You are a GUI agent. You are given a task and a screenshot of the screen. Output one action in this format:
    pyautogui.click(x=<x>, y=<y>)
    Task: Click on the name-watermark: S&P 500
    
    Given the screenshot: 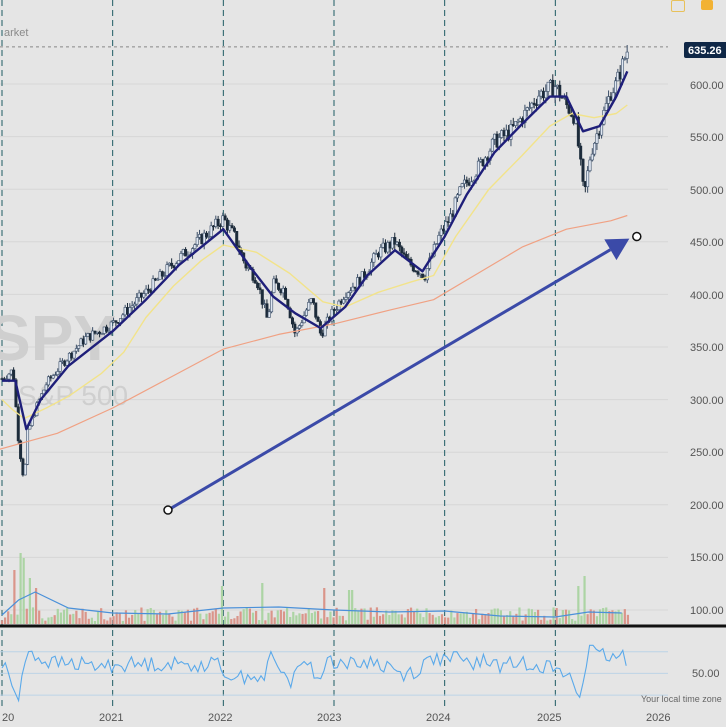 What is the action you would take?
    pyautogui.click(x=73, y=395)
    